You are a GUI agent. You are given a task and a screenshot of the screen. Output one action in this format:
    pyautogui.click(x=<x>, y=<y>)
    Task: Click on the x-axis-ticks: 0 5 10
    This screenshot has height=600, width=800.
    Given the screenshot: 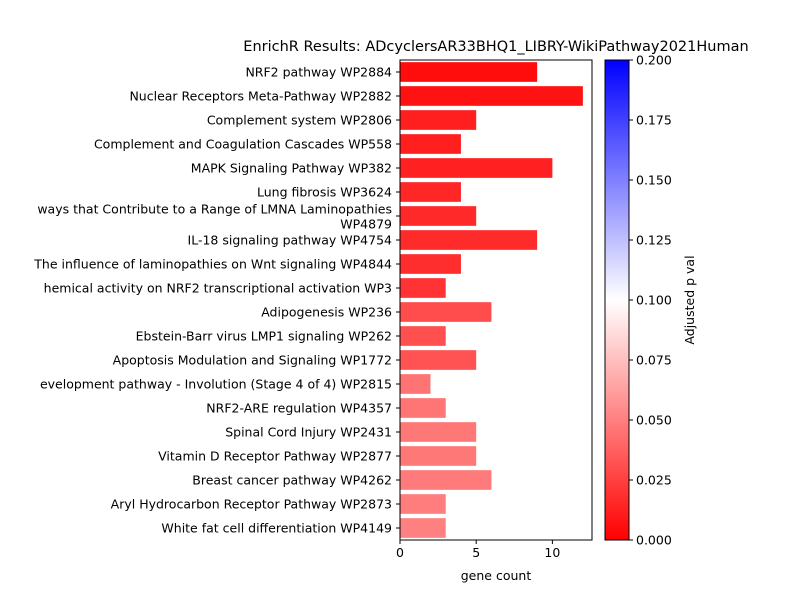 What is the action you would take?
    pyautogui.click(x=478, y=550)
    